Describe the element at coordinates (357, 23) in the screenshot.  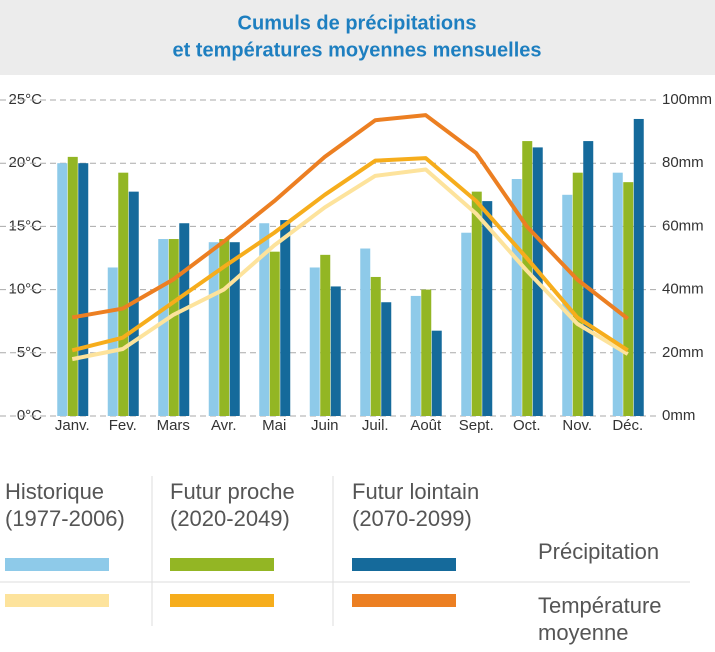
I see `chart-title: Cumuls de précipitations` at that location.